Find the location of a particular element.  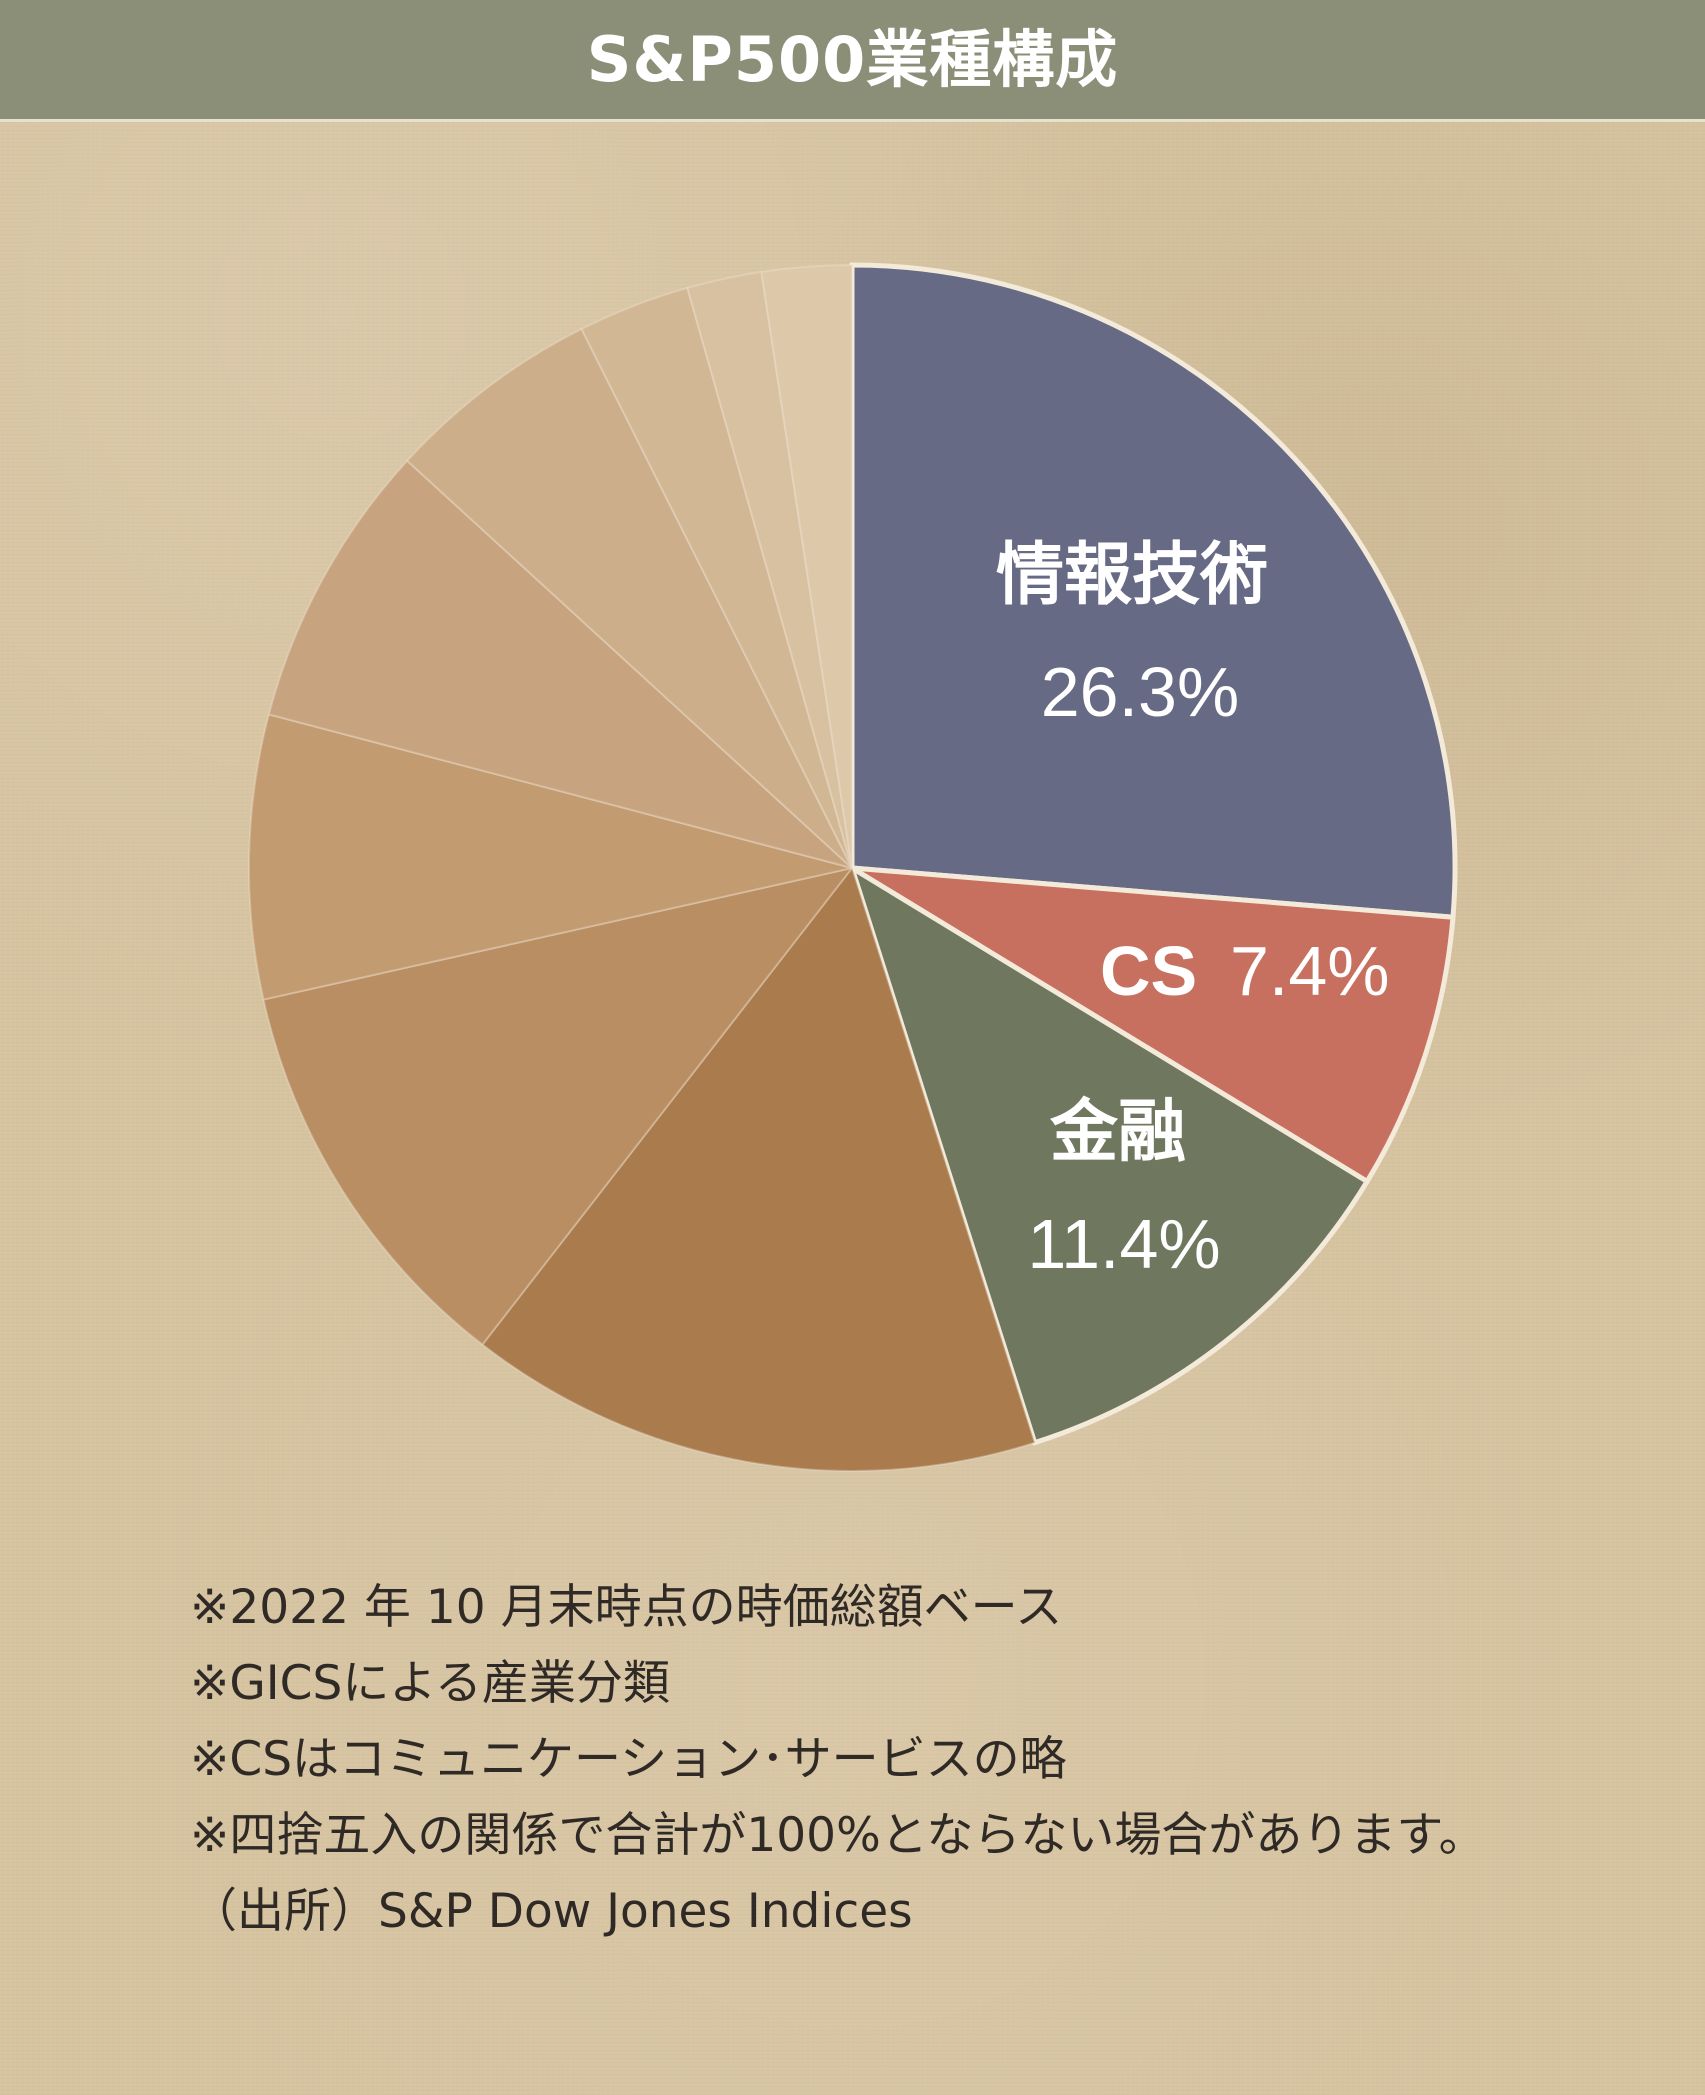

note-line-3: ※CSはコミュニケーション･サービスの略 is located at coordinates (628, 1759).